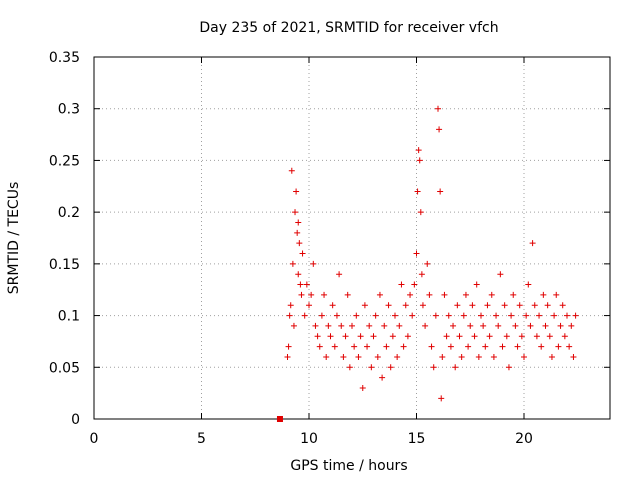 Image resolution: width=640 pixels, height=480 pixels. I want to click on y-axis-title: SRMTID / TECUs, so click(14, 238).